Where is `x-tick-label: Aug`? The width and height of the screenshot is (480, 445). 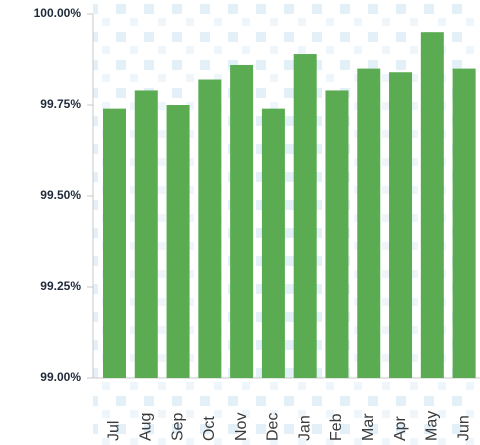 x-tick-label: Aug is located at coordinates (145, 427).